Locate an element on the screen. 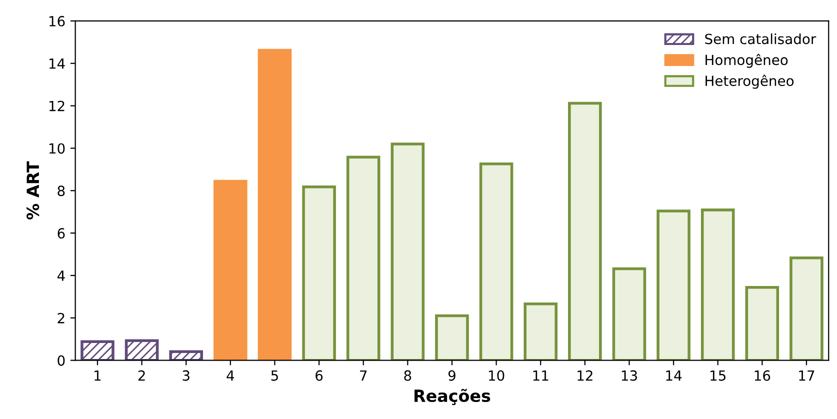  x-tick-label: 13 is located at coordinates (629, 375).